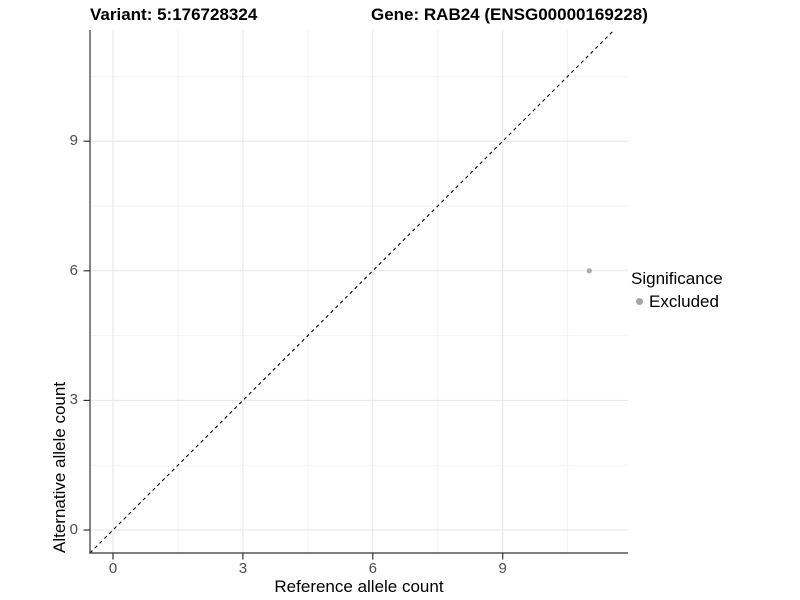 The image size is (800, 600). What do you see at coordinates (73, 141) in the screenshot?
I see `y-tick-label: 9` at bounding box center [73, 141].